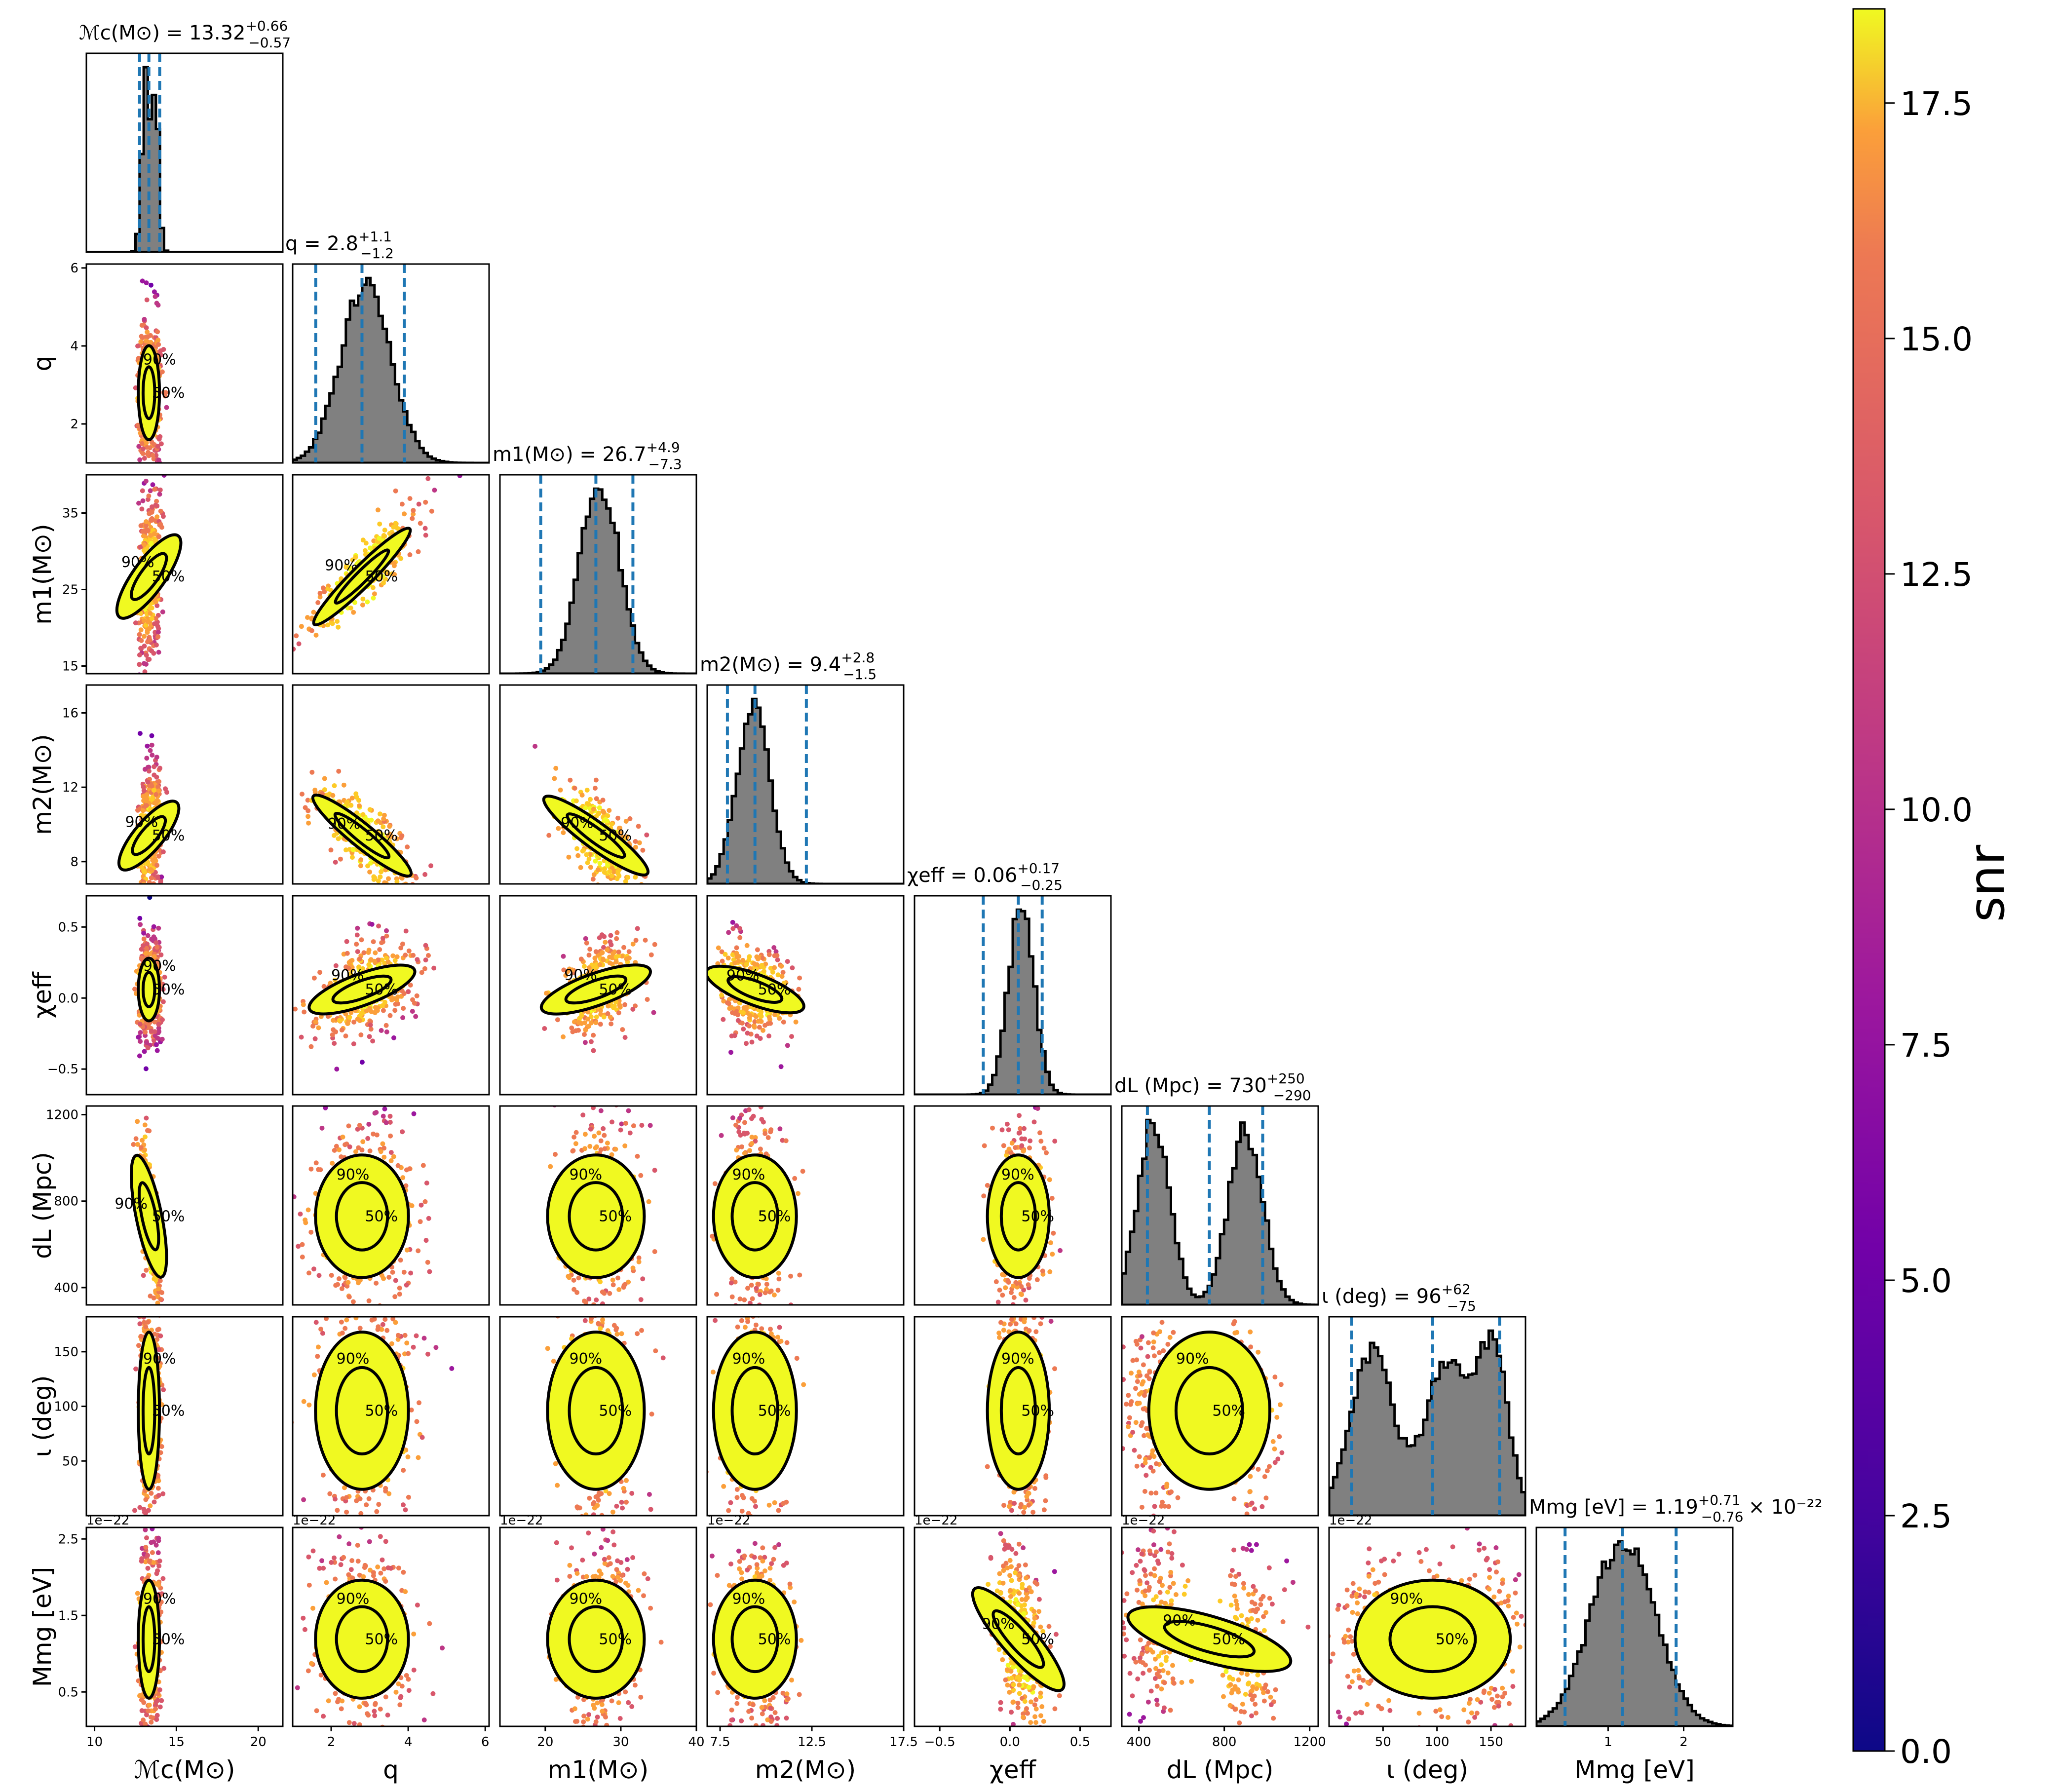 This screenshot has width=2059, height=1792. Describe the element at coordinates (577, 823) in the screenshot. I see `contour-label-90: 90%` at that location.